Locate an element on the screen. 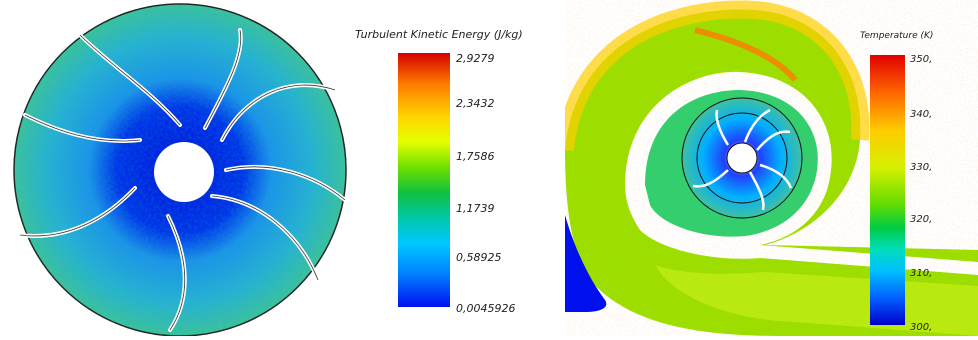 The width and height of the screenshot is (978, 340). impeller-hub-hole is located at coordinates (184, 172).